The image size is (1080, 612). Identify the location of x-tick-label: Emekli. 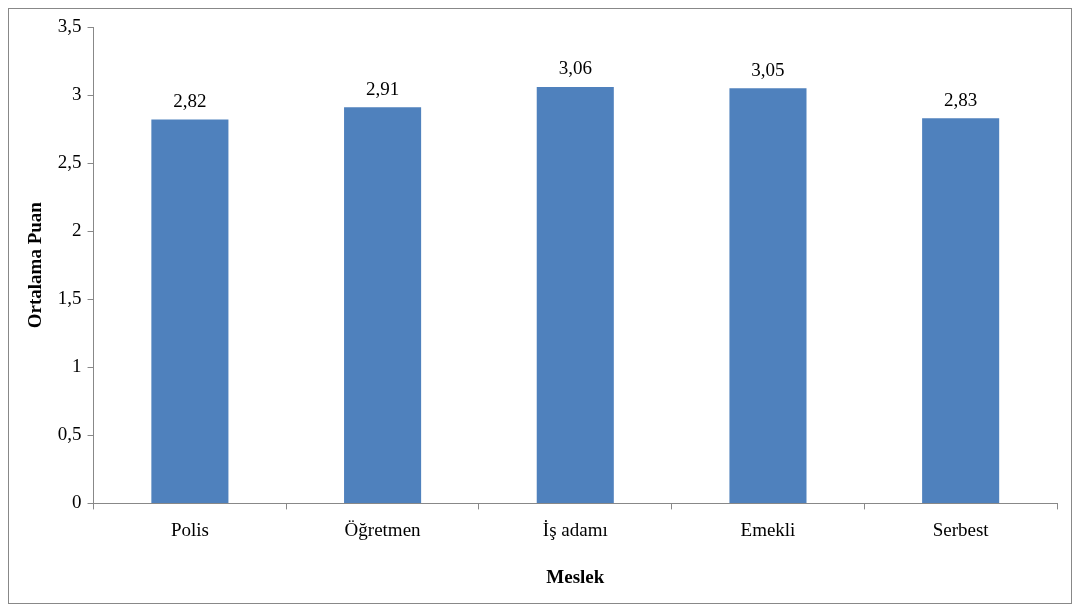
(768, 529).